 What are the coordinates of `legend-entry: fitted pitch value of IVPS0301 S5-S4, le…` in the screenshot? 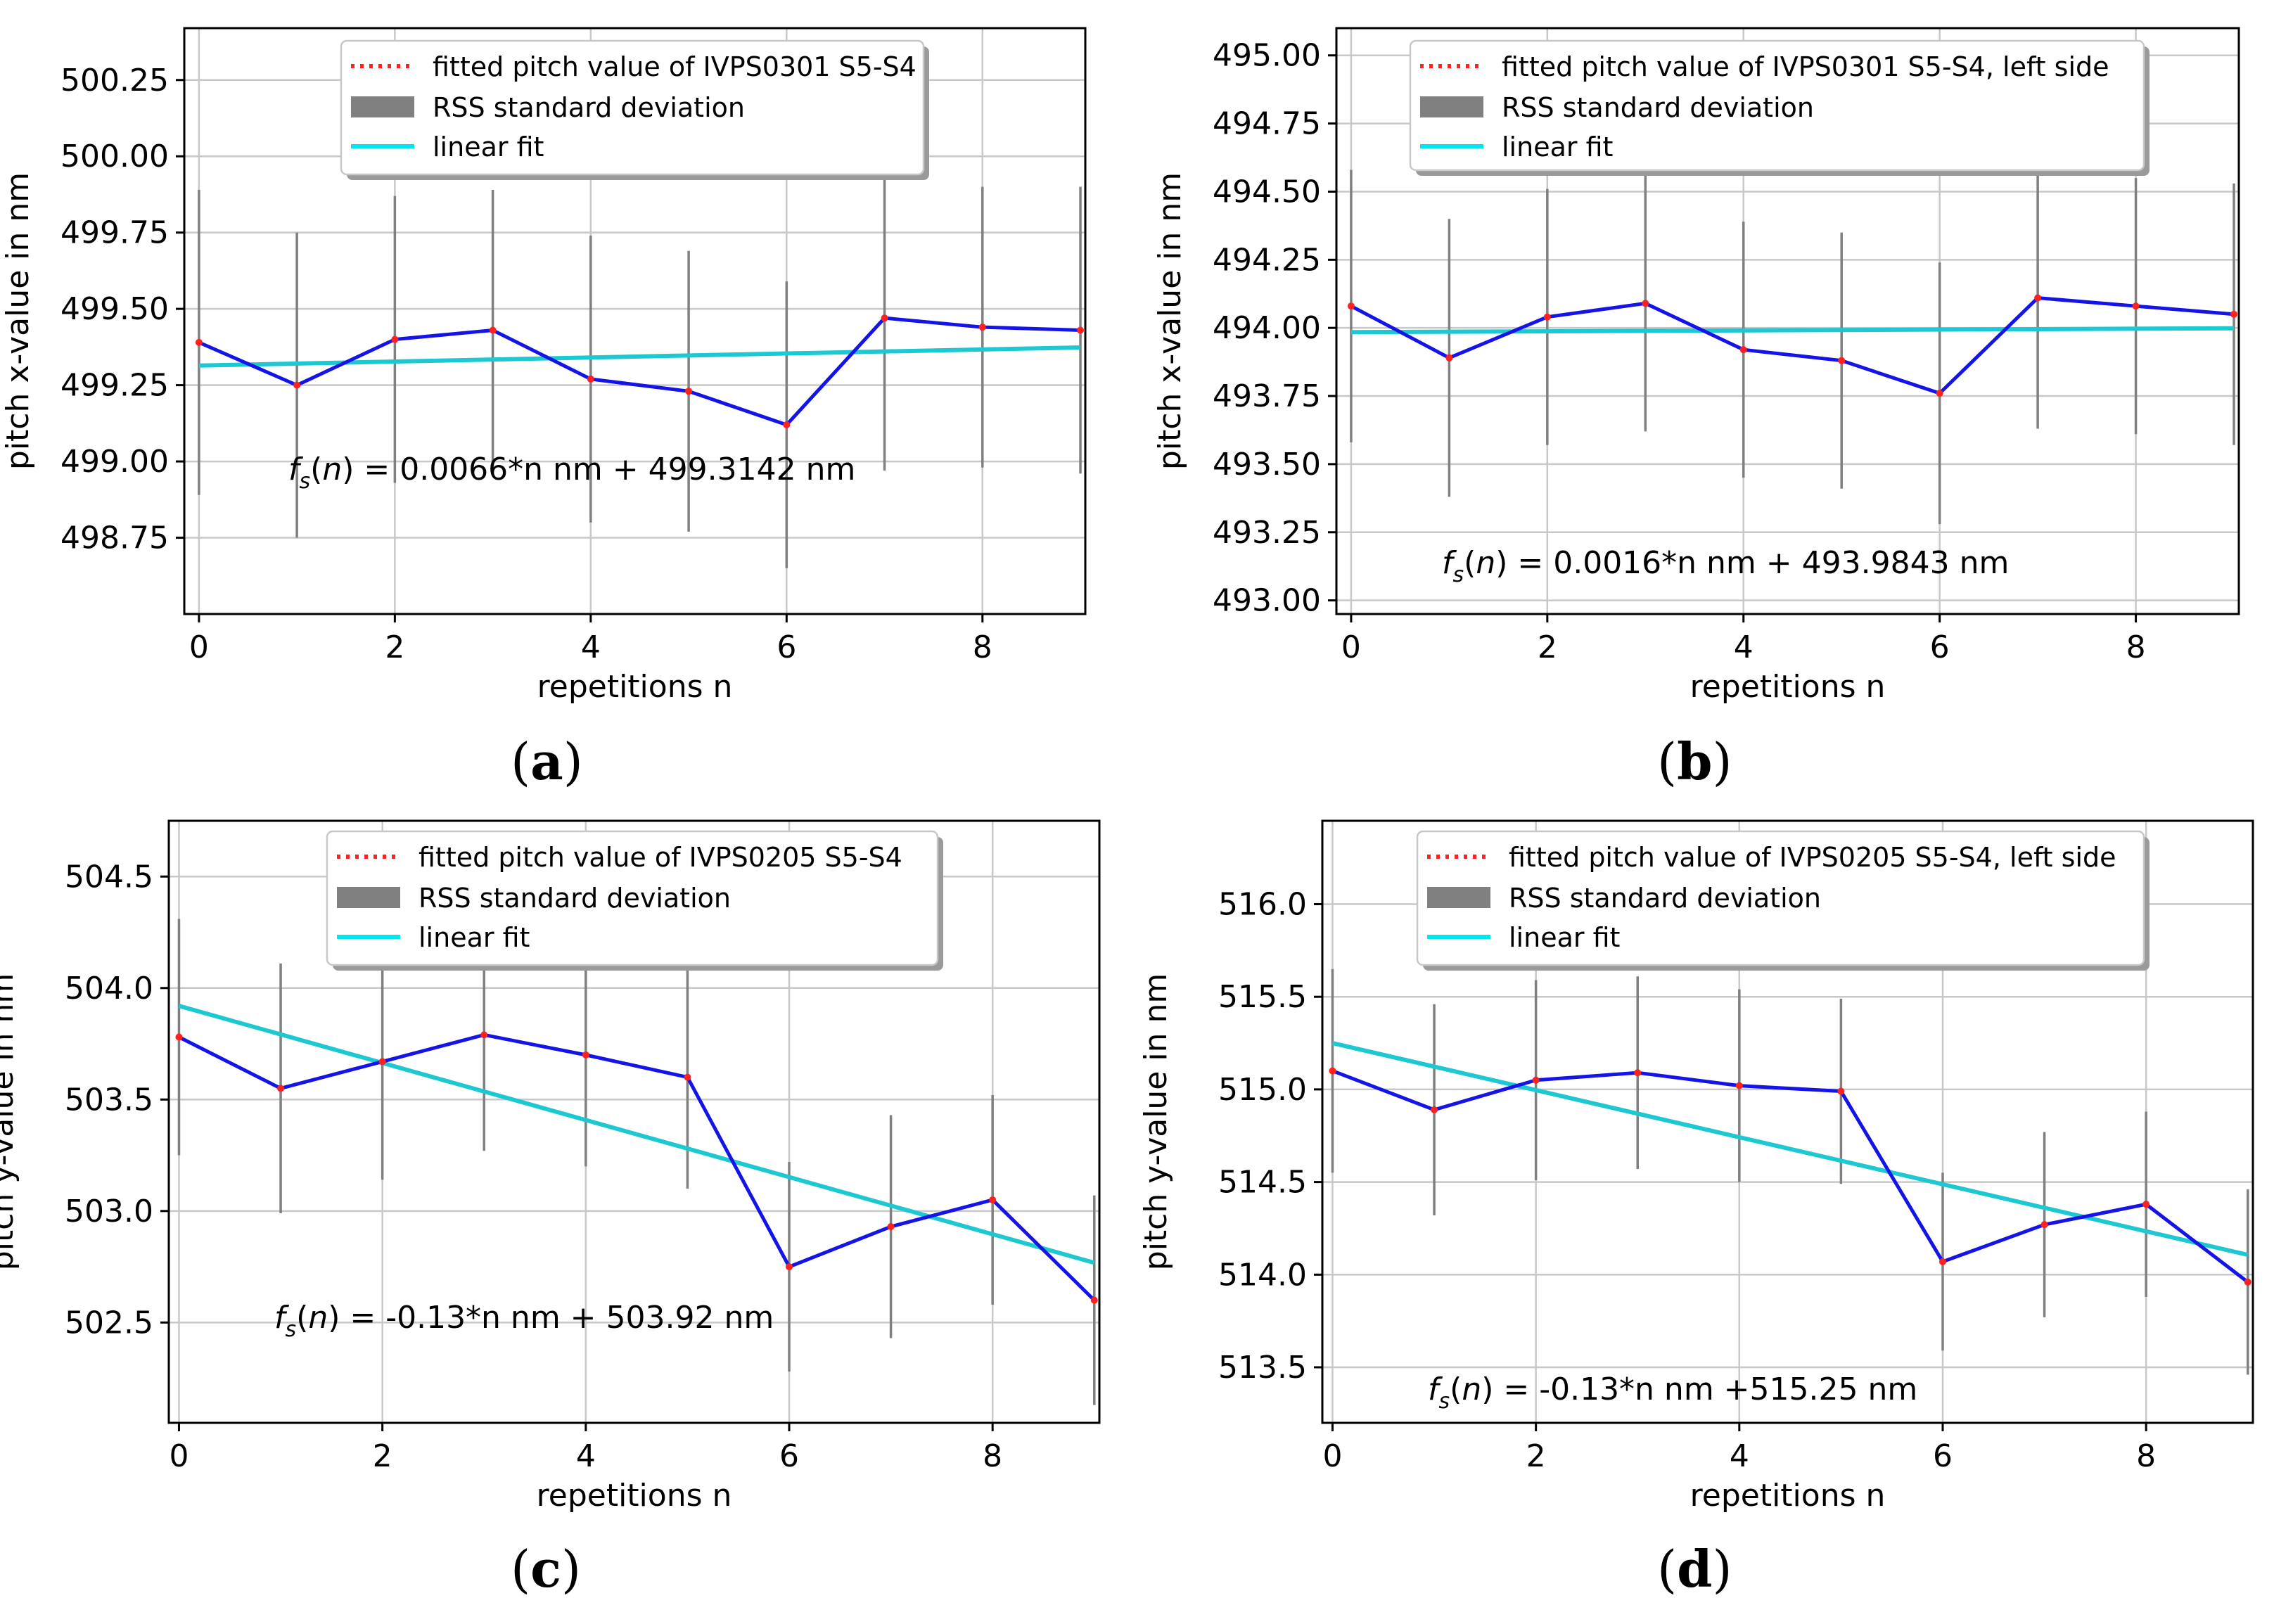 It's located at (1805, 66).